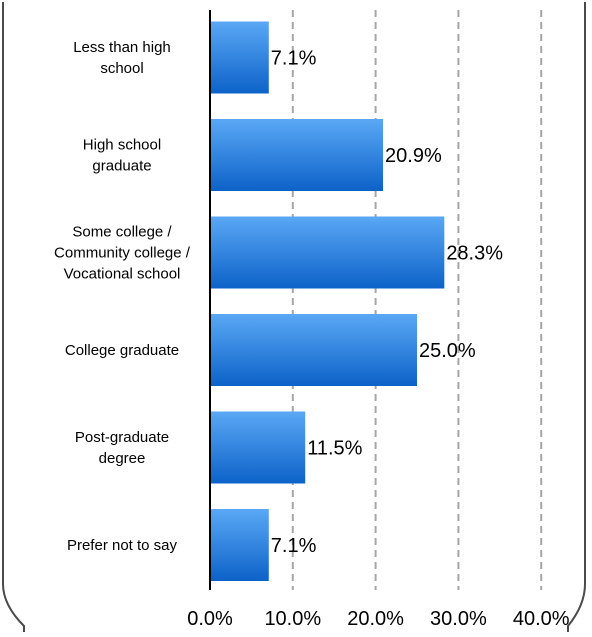 This screenshot has width=592, height=637. I want to click on value-label: 11.5%, so click(334, 449).